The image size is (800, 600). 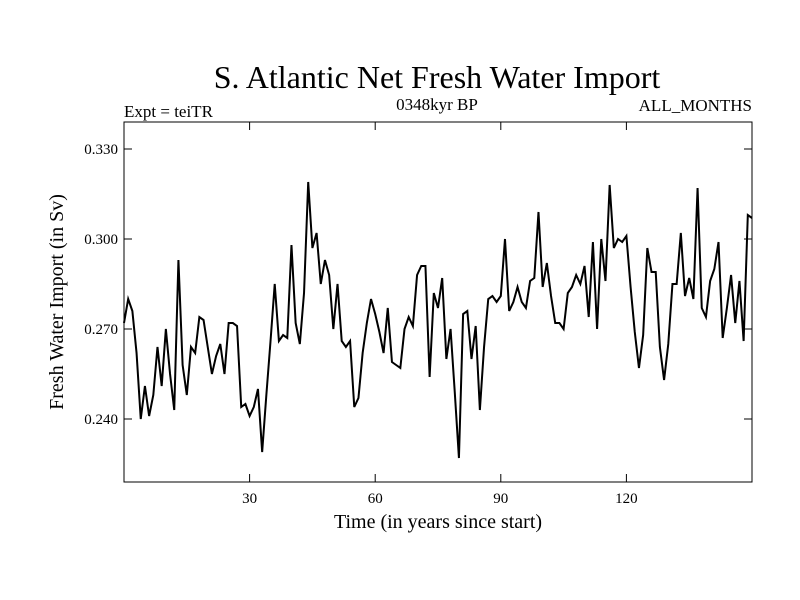 What do you see at coordinates (626, 499) in the screenshot?
I see `x-tick-label: 120` at bounding box center [626, 499].